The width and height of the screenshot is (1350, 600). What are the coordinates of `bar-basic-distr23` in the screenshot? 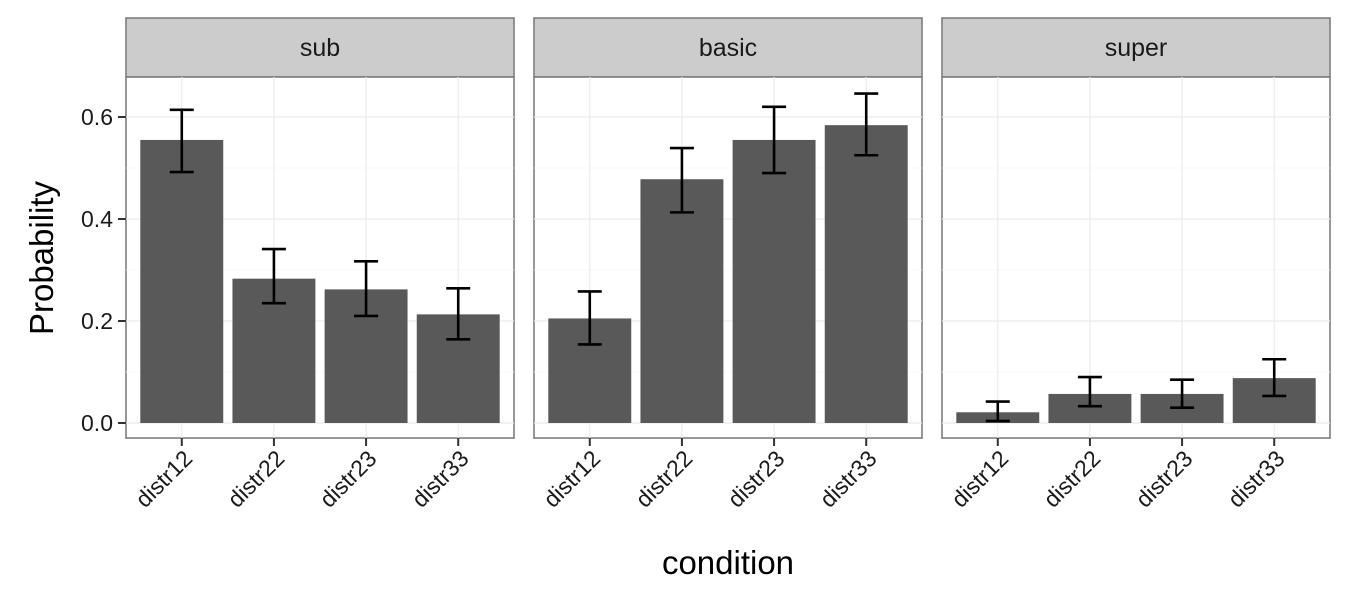 It's located at (774, 281).